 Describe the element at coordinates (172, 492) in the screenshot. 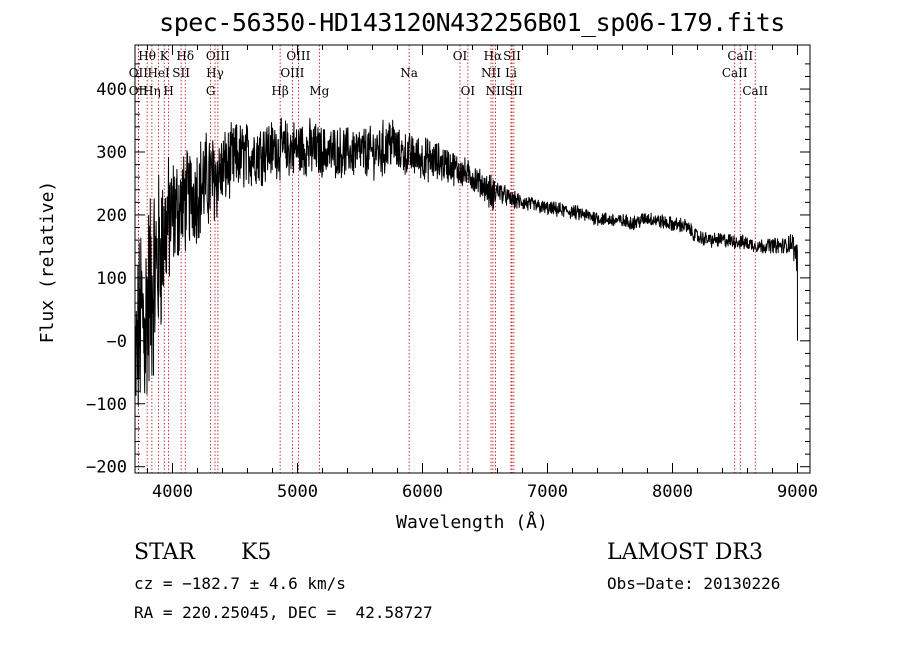

I see `x-tick-label: 4000` at that location.